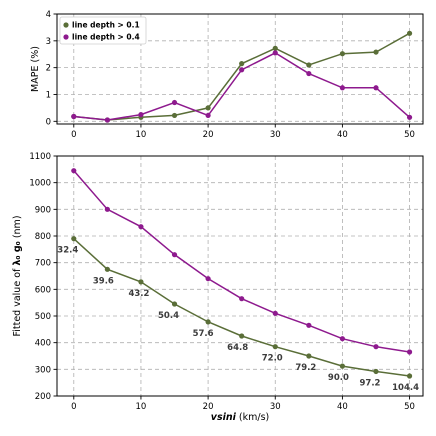 Image resolution: width=436 pixels, height=436 pixels. What do you see at coordinates (40, 157) in the screenshot?
I see `bottom-ytick-label-1100: 1100` at bounding box center [40, 157].